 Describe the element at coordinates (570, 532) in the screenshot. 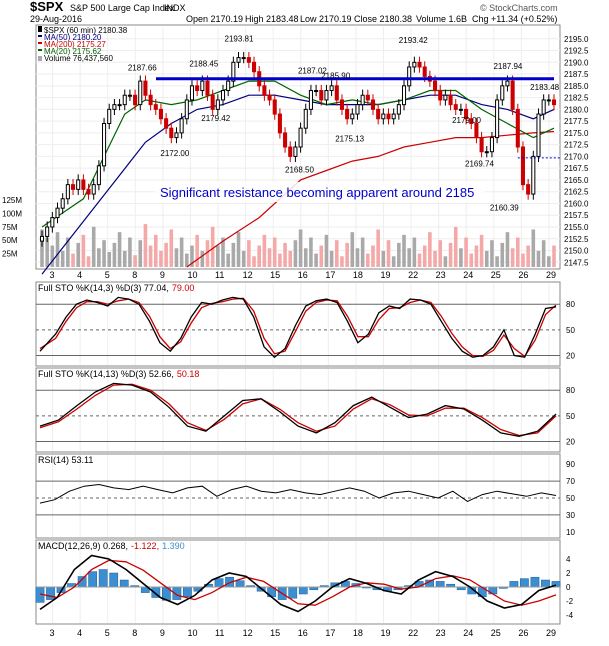

I see `rsi-tick-label: 10` at that location.